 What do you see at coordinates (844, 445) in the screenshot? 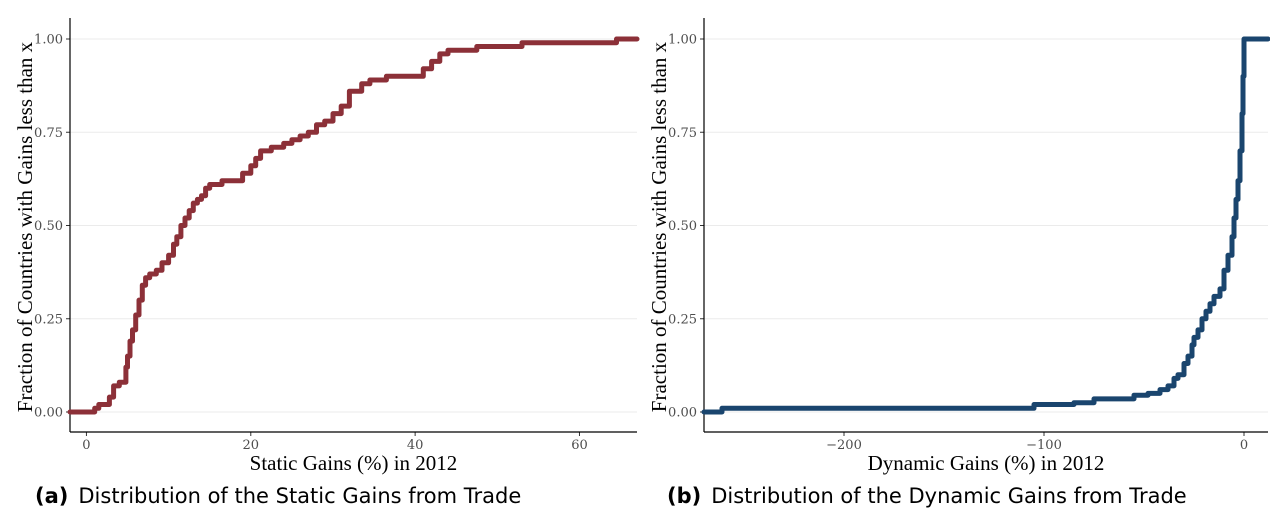
I see `x-tick-label: −200` at bounding box center [844, 445].